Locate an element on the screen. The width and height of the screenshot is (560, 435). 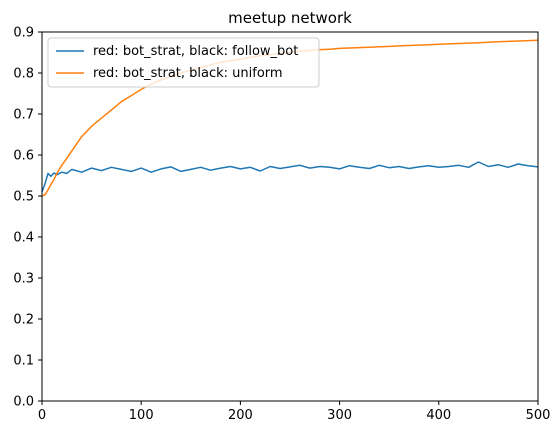
y-tick-label: 0.4 is located at coordinates (23, 238).